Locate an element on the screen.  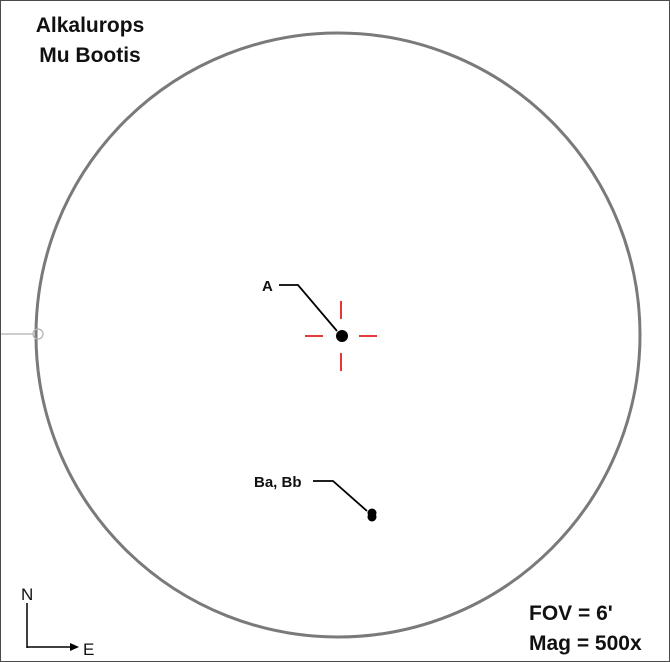
magnification-text: Mag = 500x is located at coordinates (585, 643).